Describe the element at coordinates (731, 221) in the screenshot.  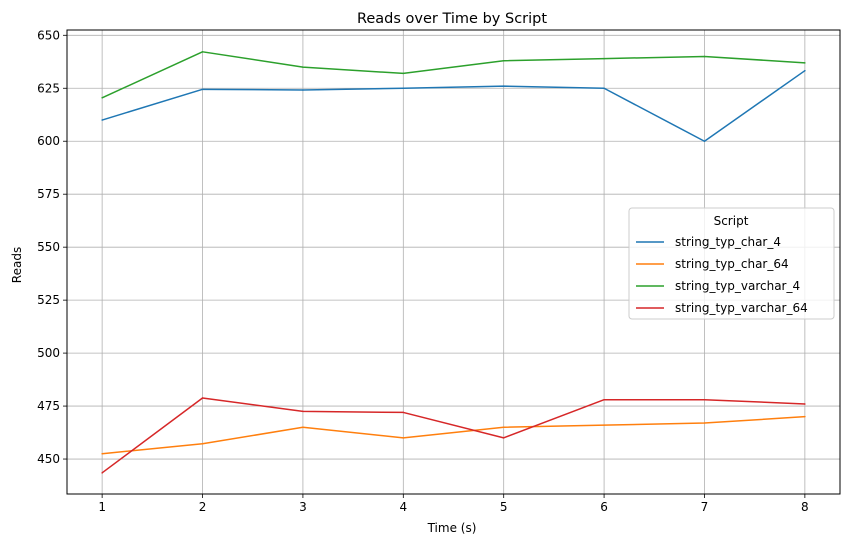
I see `legend-title: Script` at that location.